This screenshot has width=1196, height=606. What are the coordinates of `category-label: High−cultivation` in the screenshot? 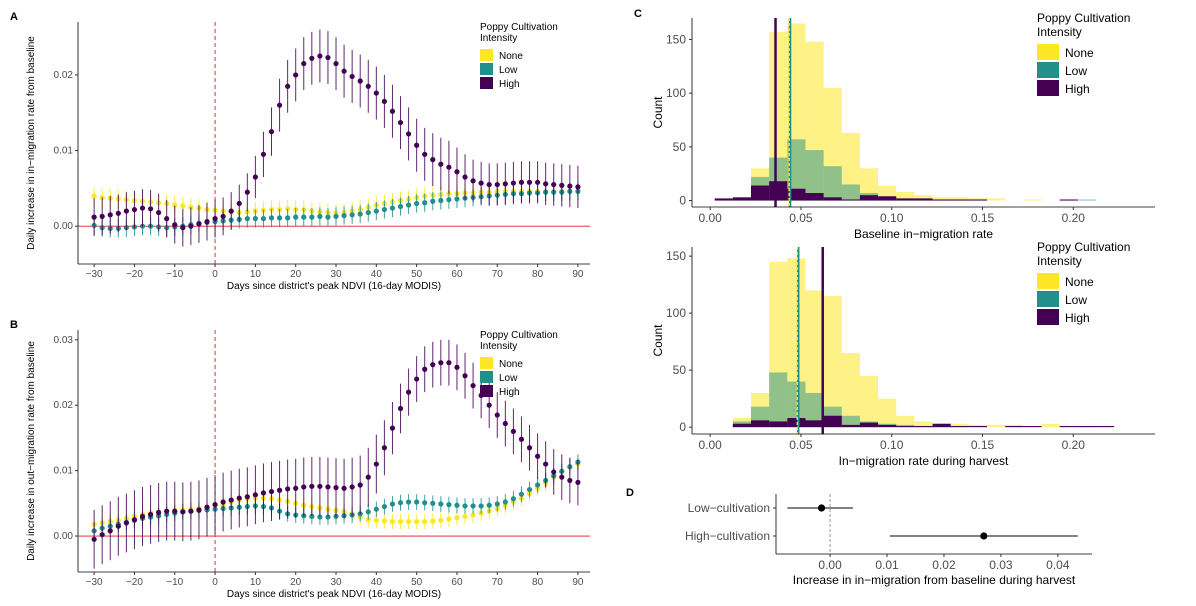 It's located at (727, 536).